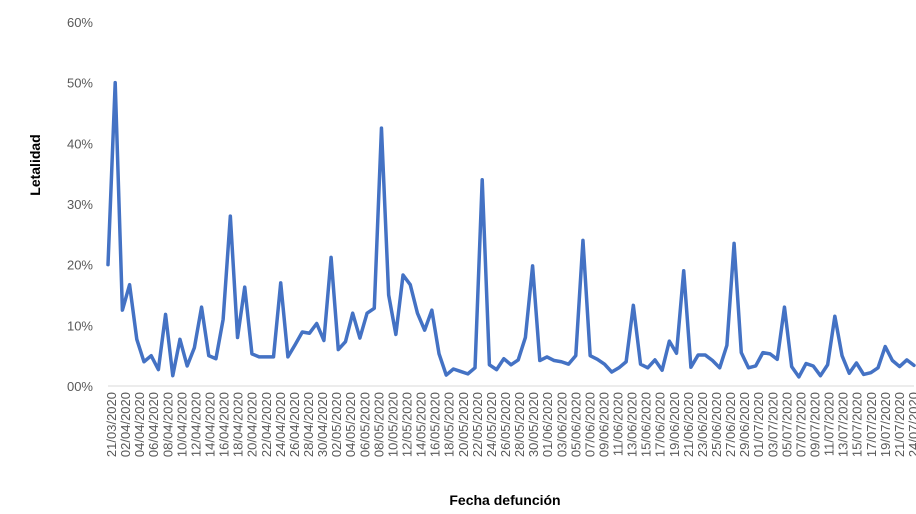  What do you see at coordinates (772, 424) in the screenshot?
I see `x-tick-label: 03/07/2020` at bounding box center [772, 424].